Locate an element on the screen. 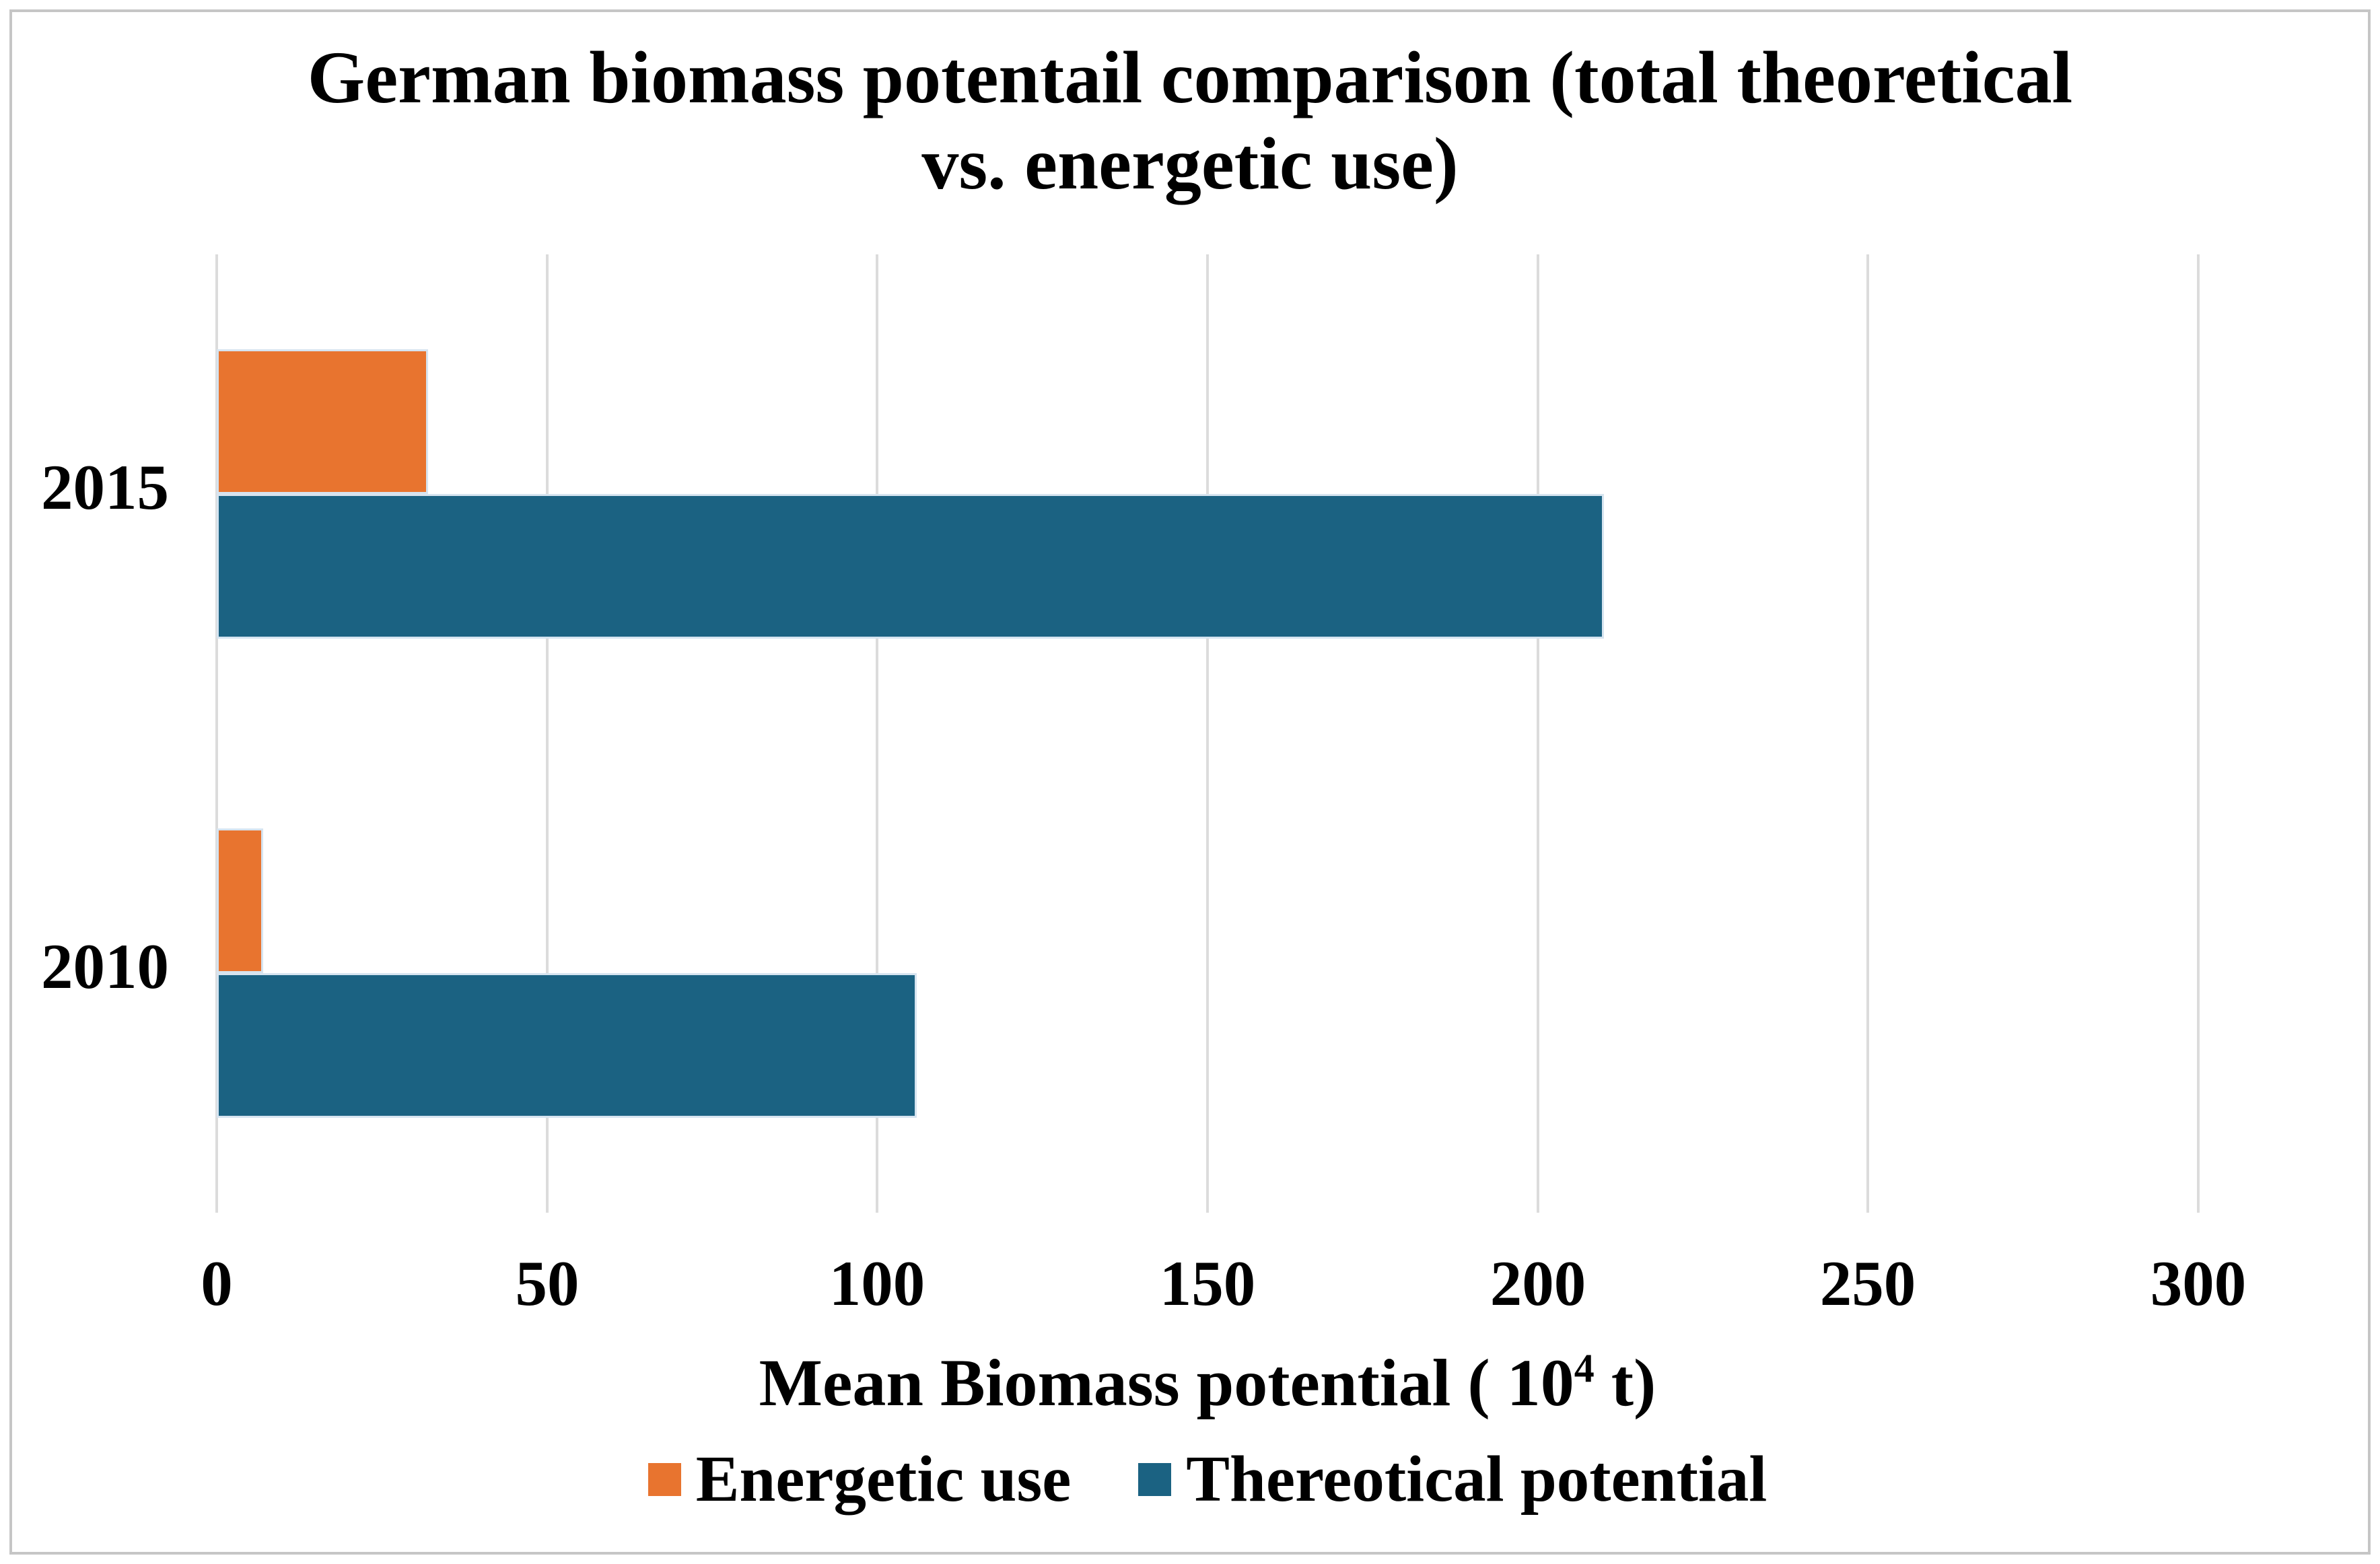  legend-item-energetic-use: Energetic use is located at coordinates (860, 1479).